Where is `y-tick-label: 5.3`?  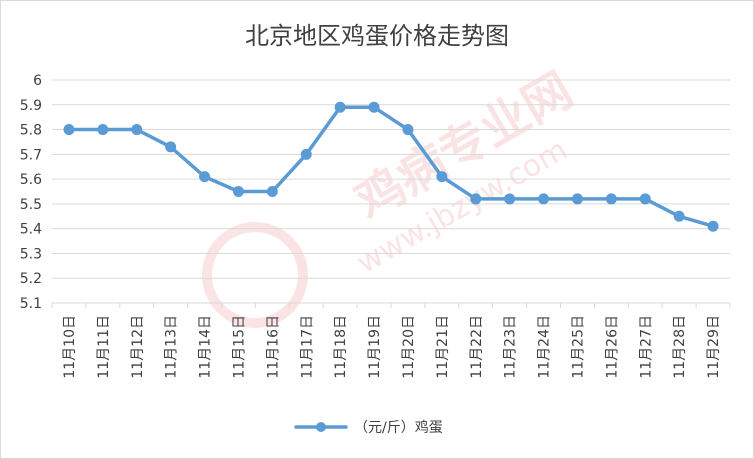 y-tick-label: 5.3 is located at coordinates (31, 254).